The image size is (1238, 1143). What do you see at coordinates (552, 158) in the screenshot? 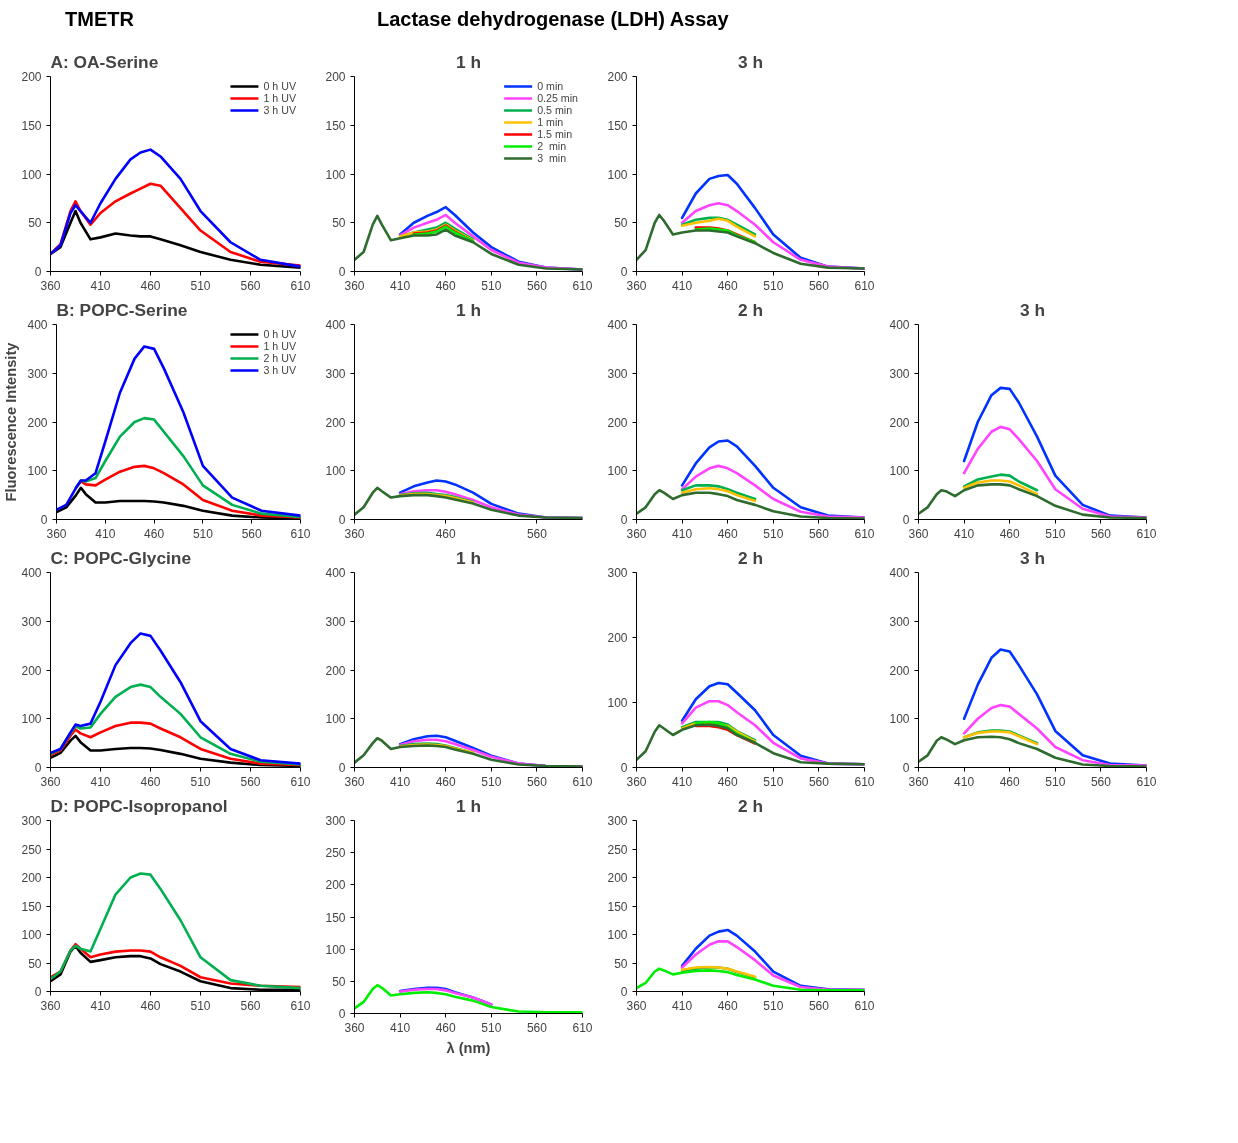
I see `legend-label: 3 min` at bounding box center [552, 158].